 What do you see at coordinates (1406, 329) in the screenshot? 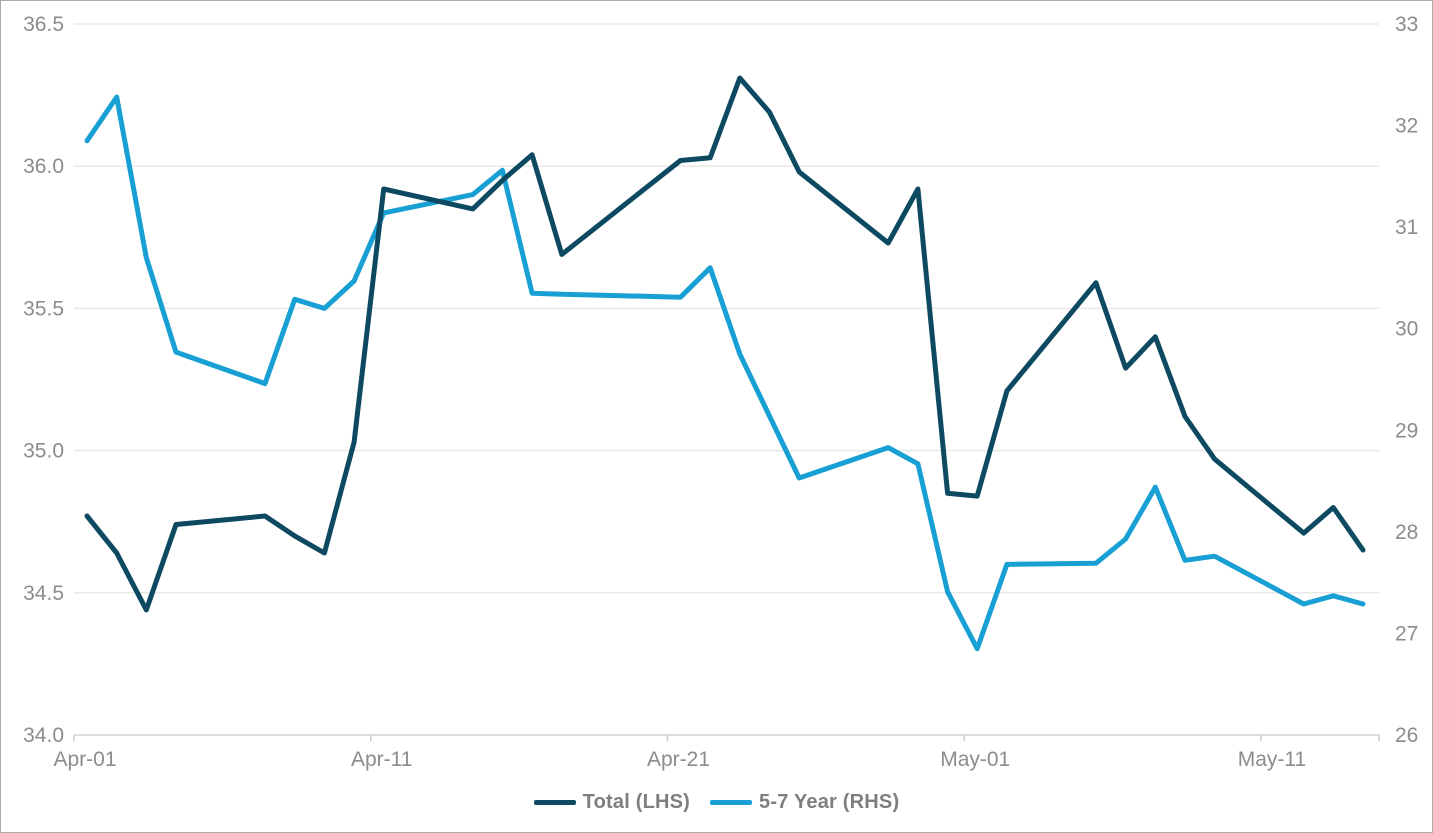
I see `y-axis-label-right: 30` at bounding box center [1406, 329].